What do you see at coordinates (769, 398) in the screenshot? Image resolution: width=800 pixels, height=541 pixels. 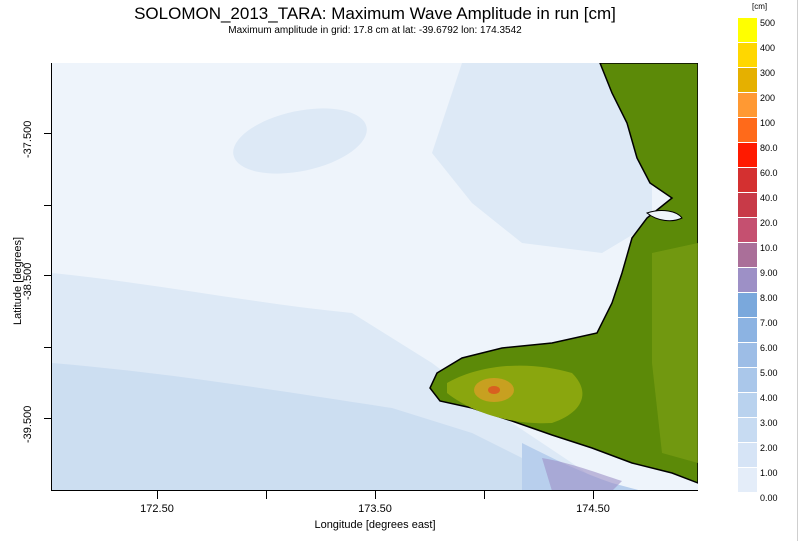 I see `colorbar-label: 4.00` at bounding box center [769, 398].